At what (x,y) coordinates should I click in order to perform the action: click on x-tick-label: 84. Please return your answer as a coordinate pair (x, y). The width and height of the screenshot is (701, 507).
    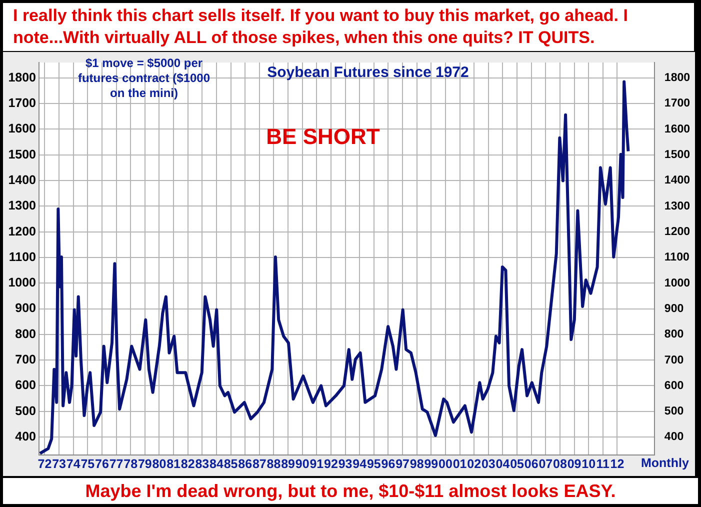
    Looking at the image, I should click on (217, 463).